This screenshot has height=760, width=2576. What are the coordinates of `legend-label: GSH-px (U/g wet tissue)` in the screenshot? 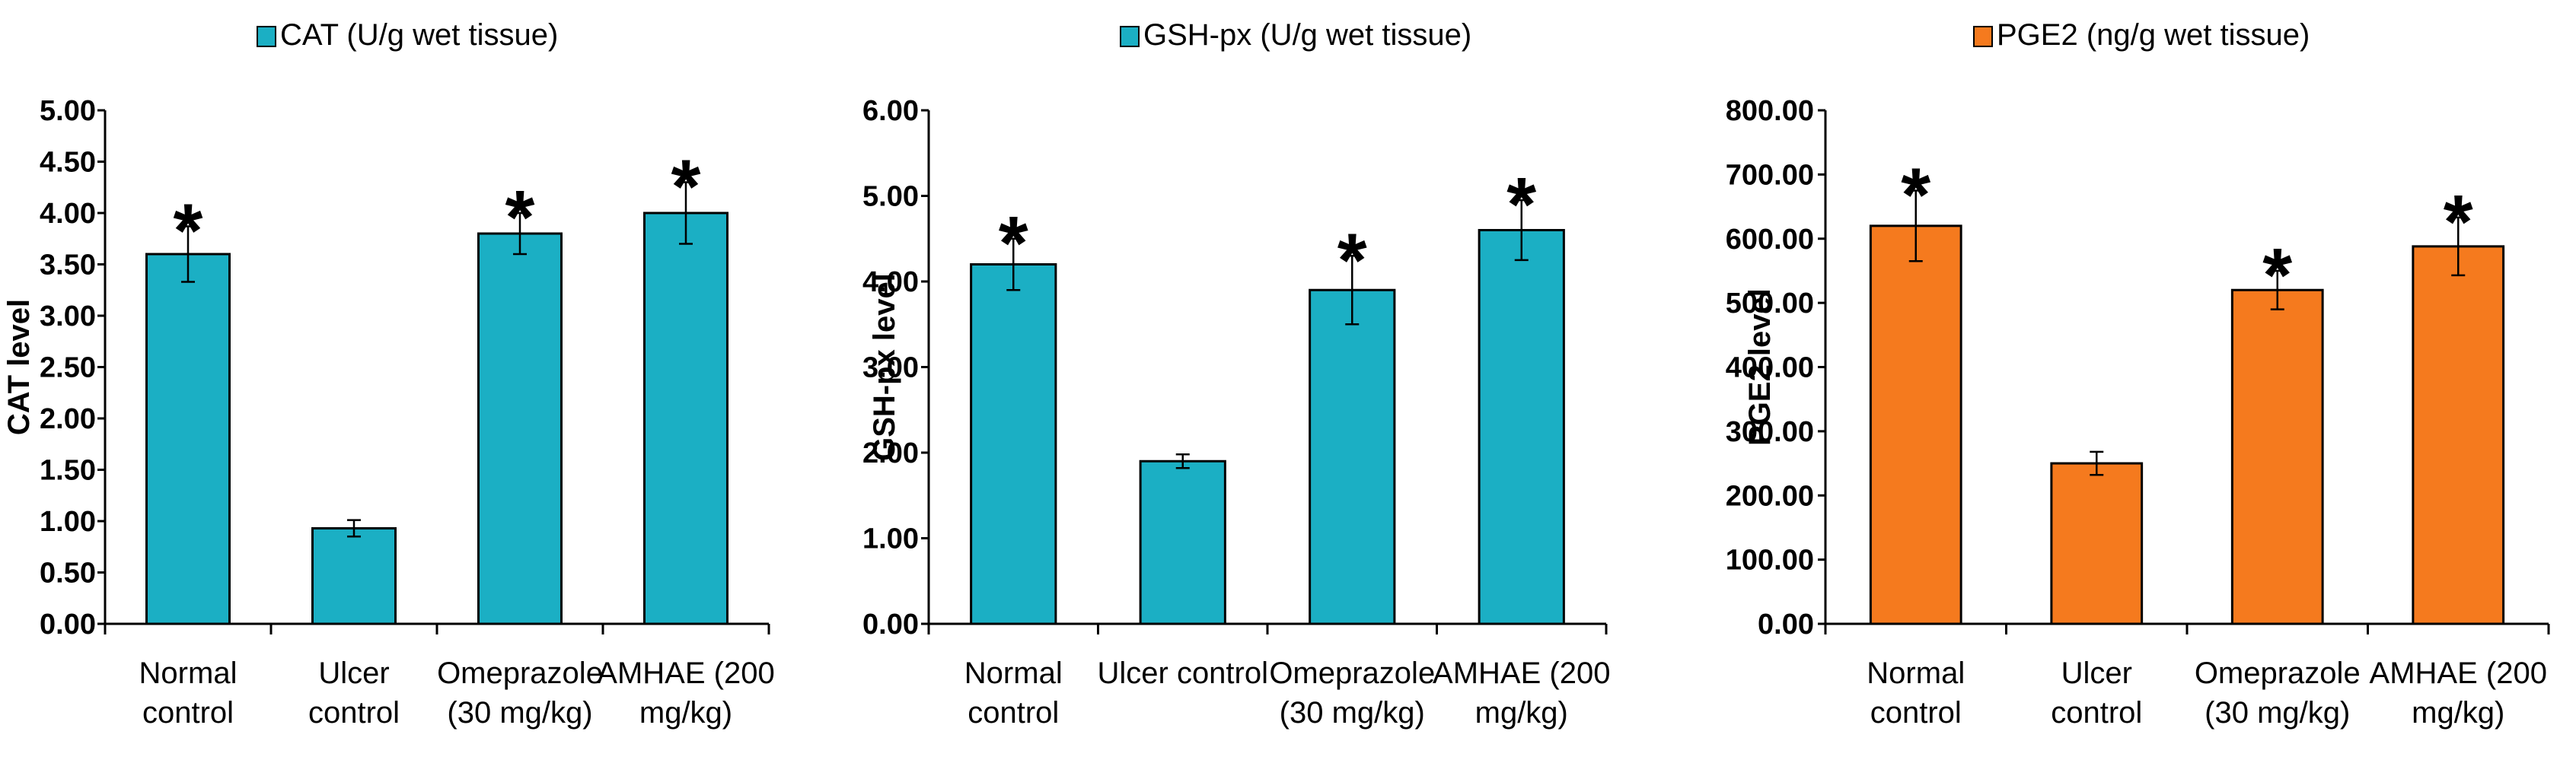 It's located at (1307, 35).